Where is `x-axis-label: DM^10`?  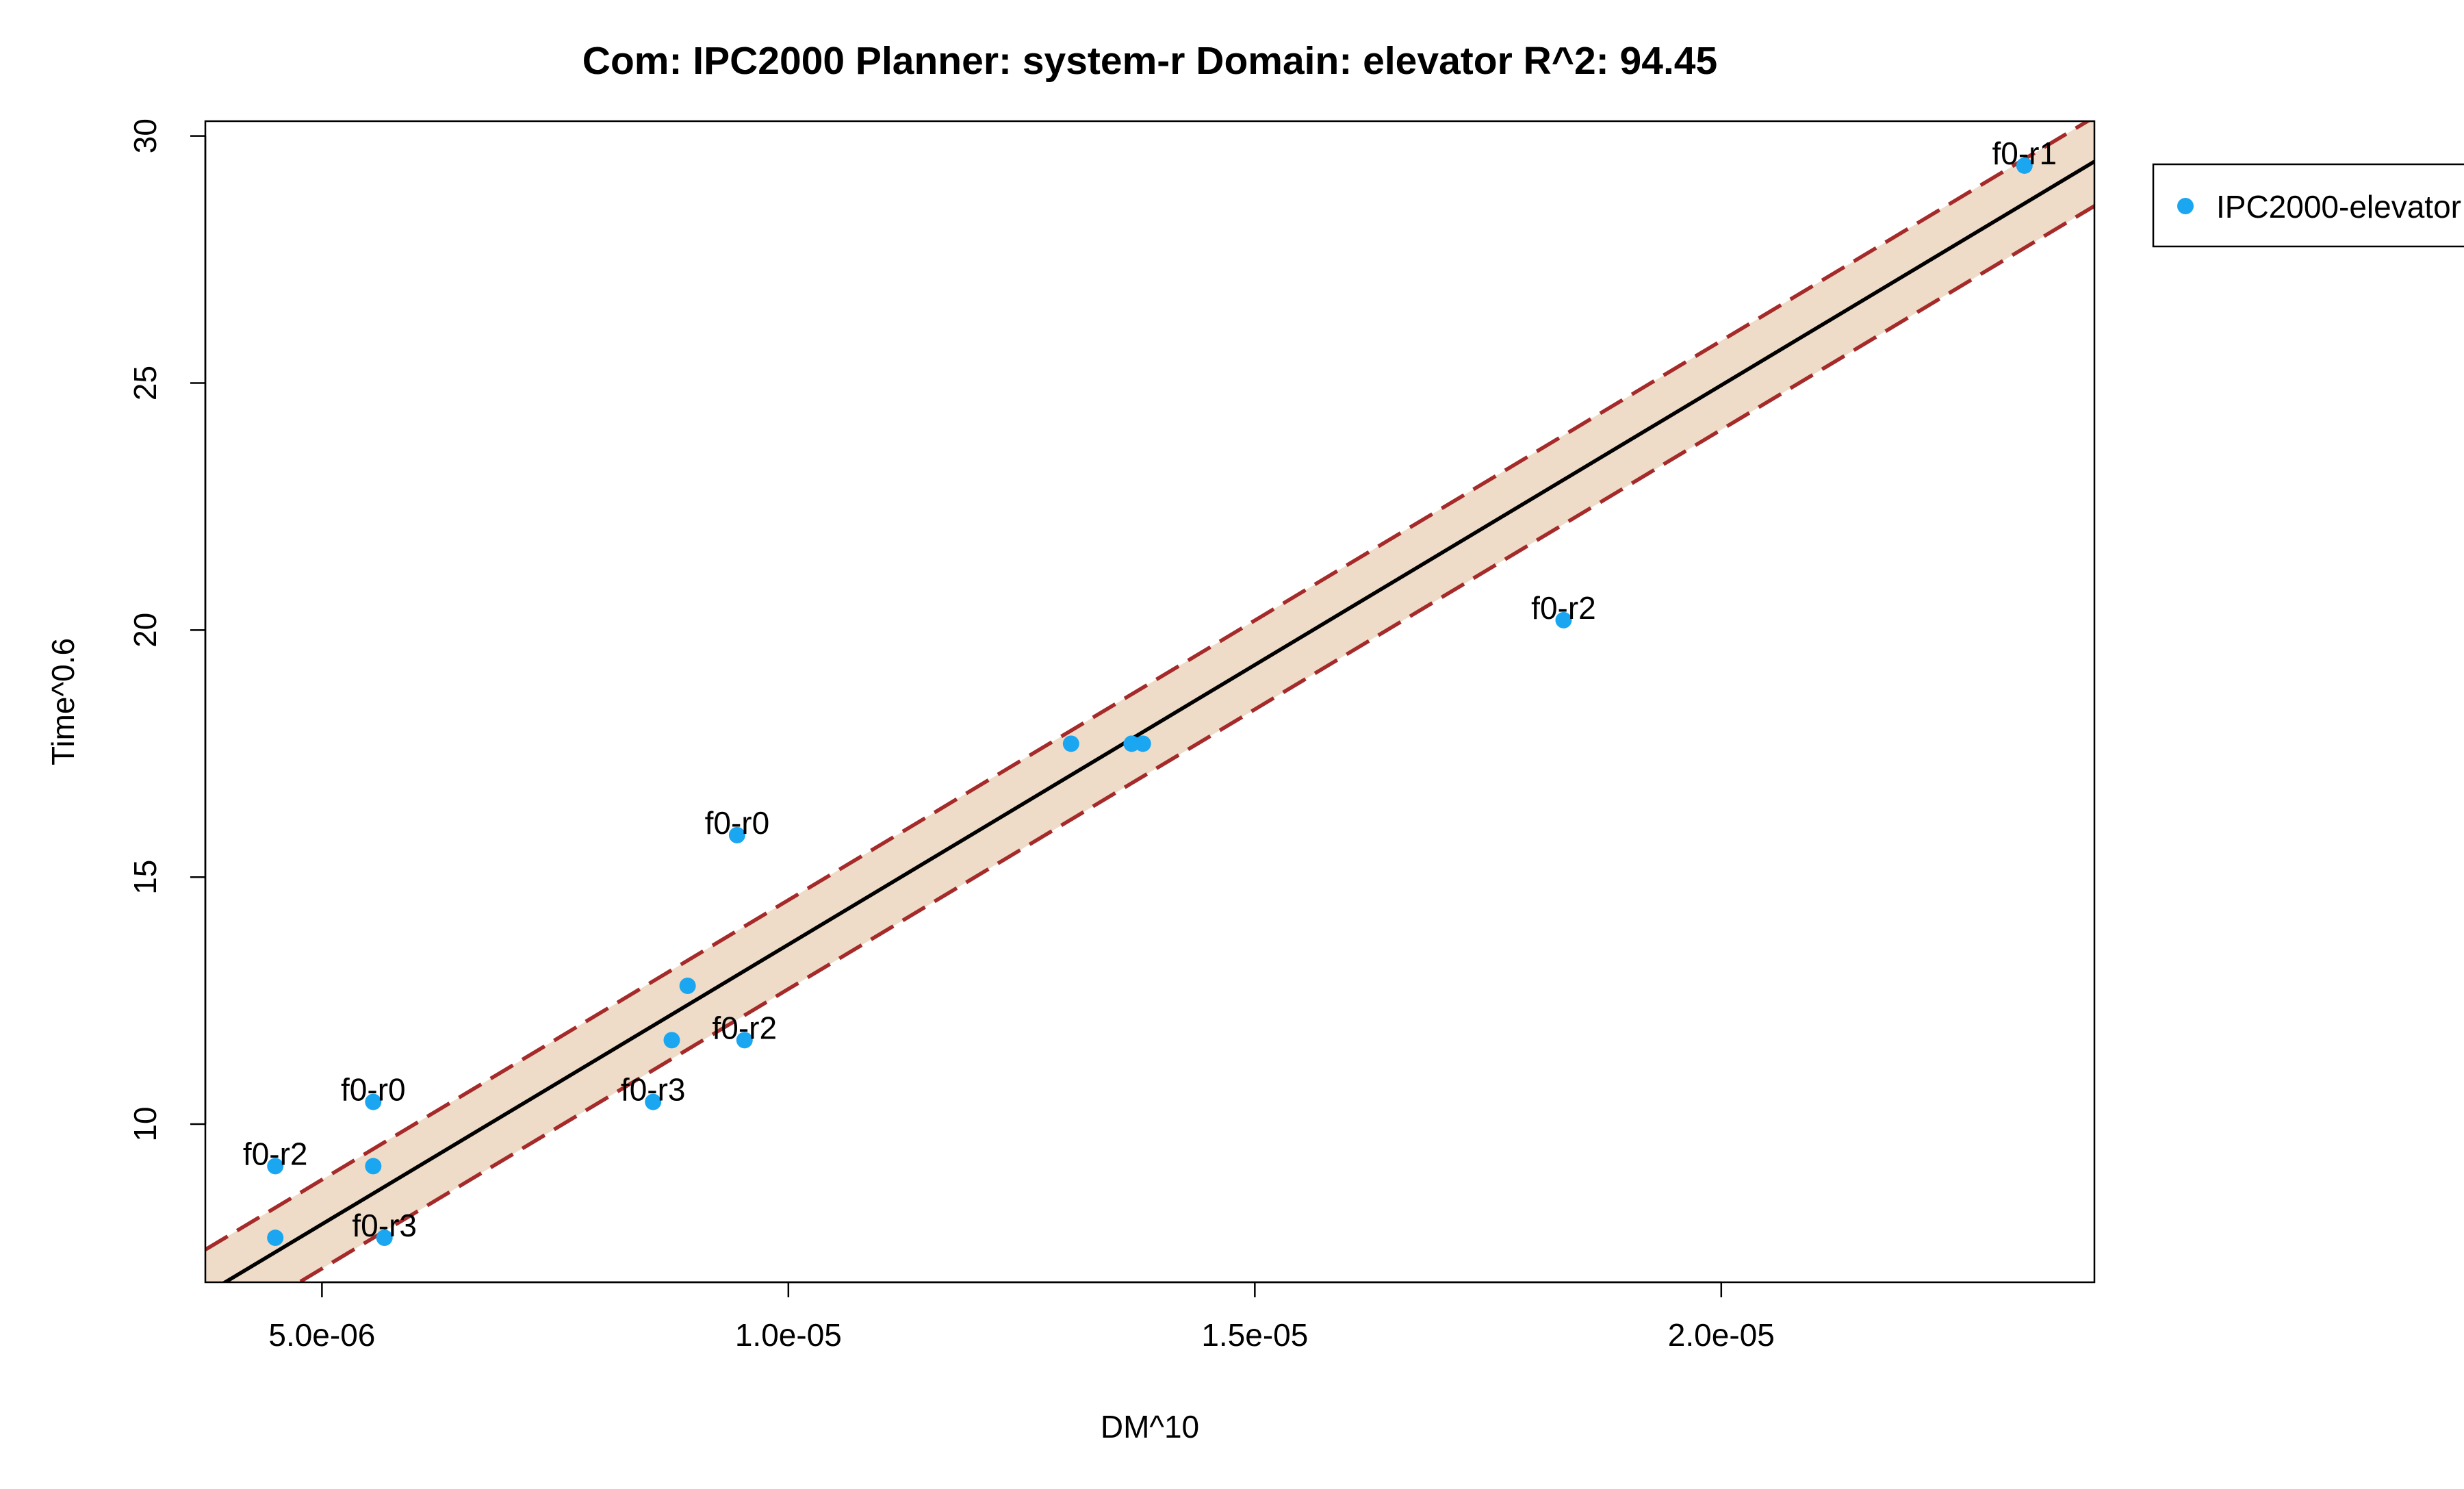
x-axis-label: DM^10 is located at coordinates (1150, 1427).